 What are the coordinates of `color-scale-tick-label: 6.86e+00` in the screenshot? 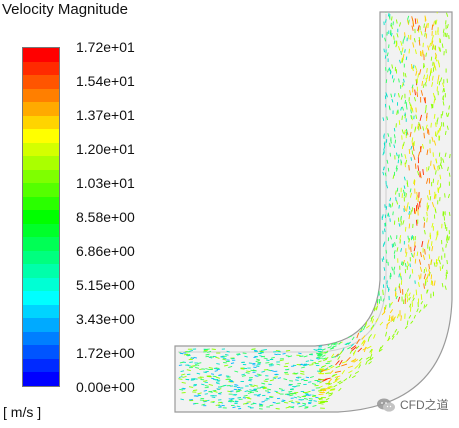 It's located at (105, 251).